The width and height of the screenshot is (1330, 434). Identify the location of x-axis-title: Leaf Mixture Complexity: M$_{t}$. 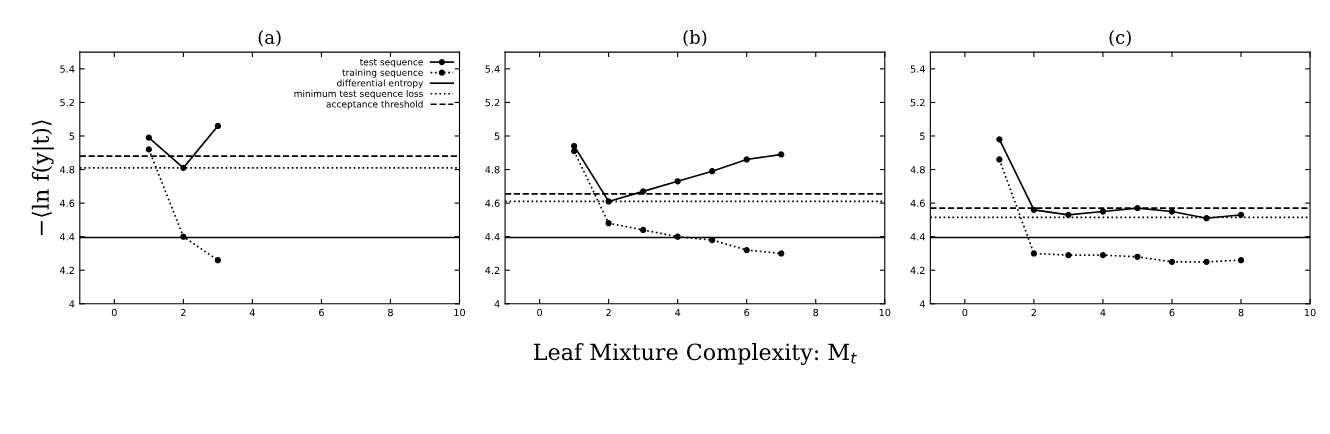
(695, 354).